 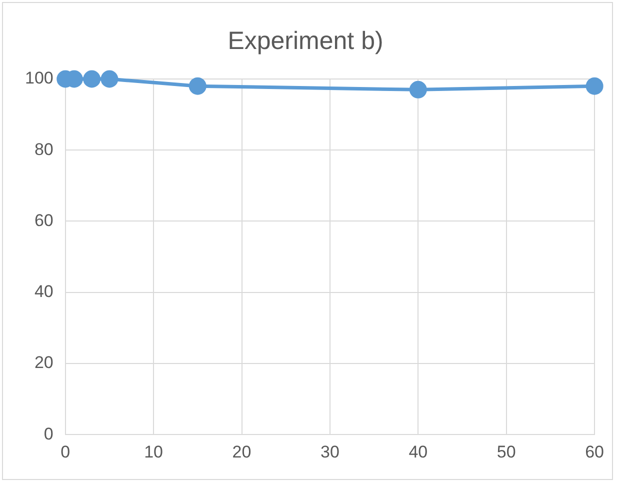 What do you see at coordinates (154, 452) in the screenshot?
I see `x-tick-label: 10` at bounding box center [154, 452].